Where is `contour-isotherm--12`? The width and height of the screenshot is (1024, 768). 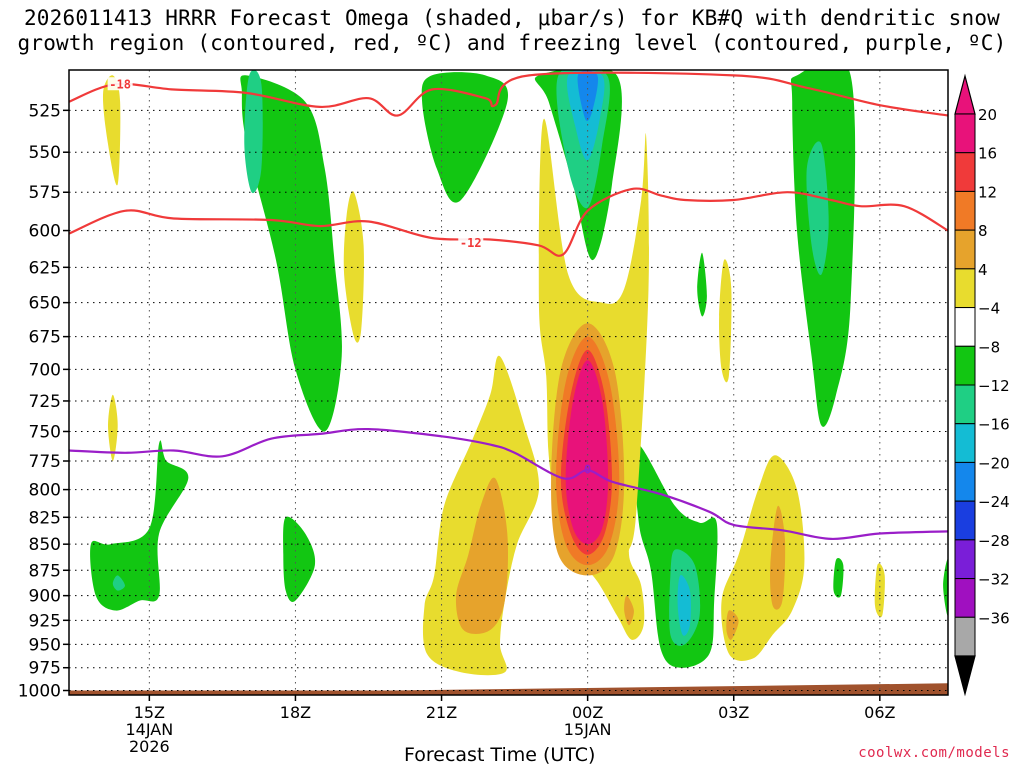
contour-isotherm--12 is located at coordinates (508, 222).